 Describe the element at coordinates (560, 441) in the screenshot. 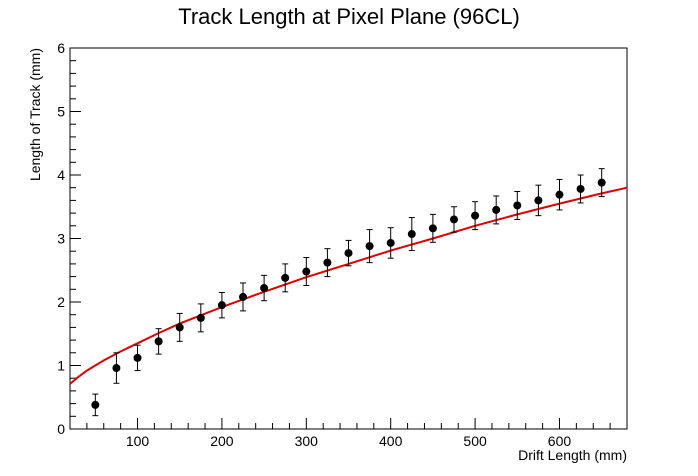

I see `x-tick-label: 600` at that location.